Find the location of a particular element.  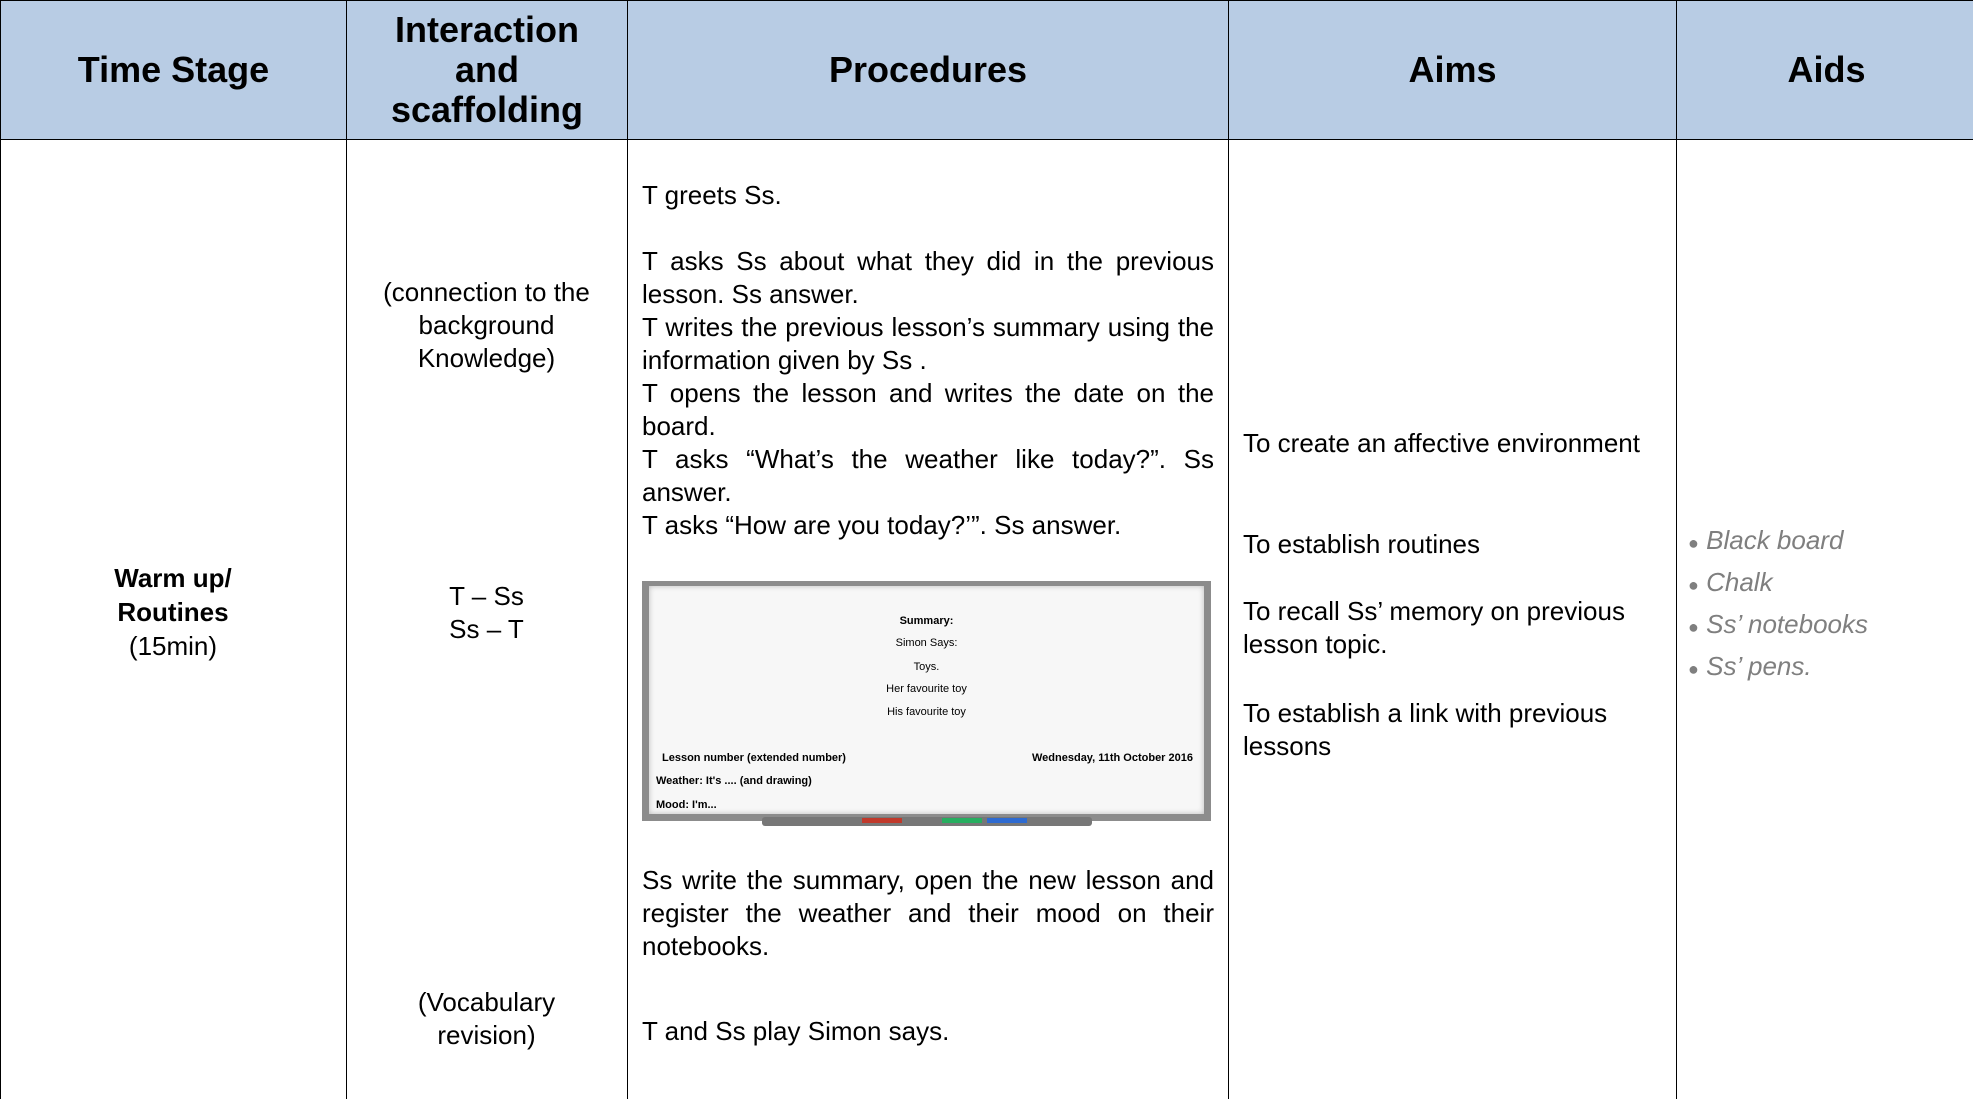

header-text: Procedures is located at coordinates (928, 69).